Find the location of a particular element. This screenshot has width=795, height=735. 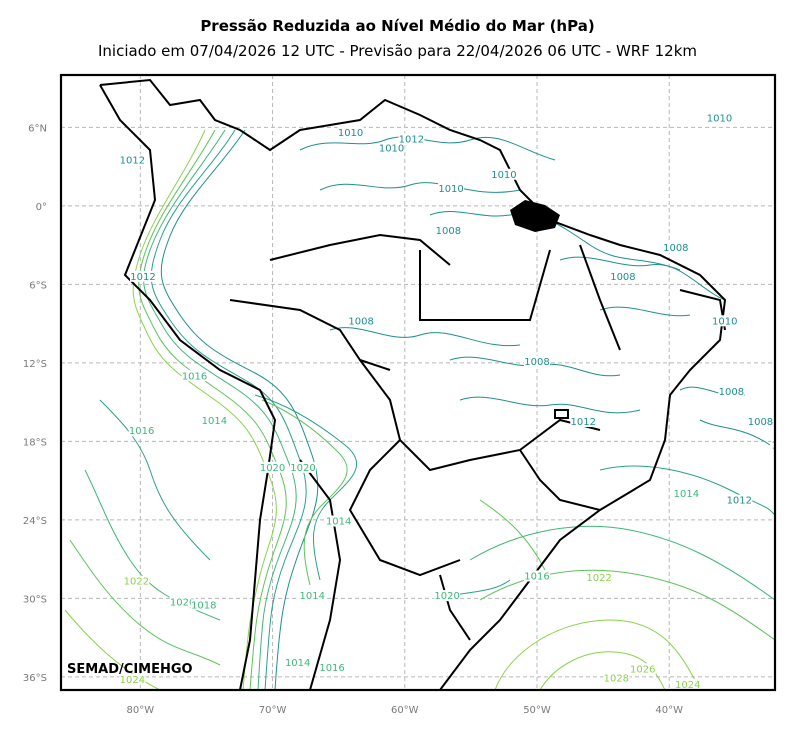

x-tick-label: 80°W is located at coordinates (141, 710).